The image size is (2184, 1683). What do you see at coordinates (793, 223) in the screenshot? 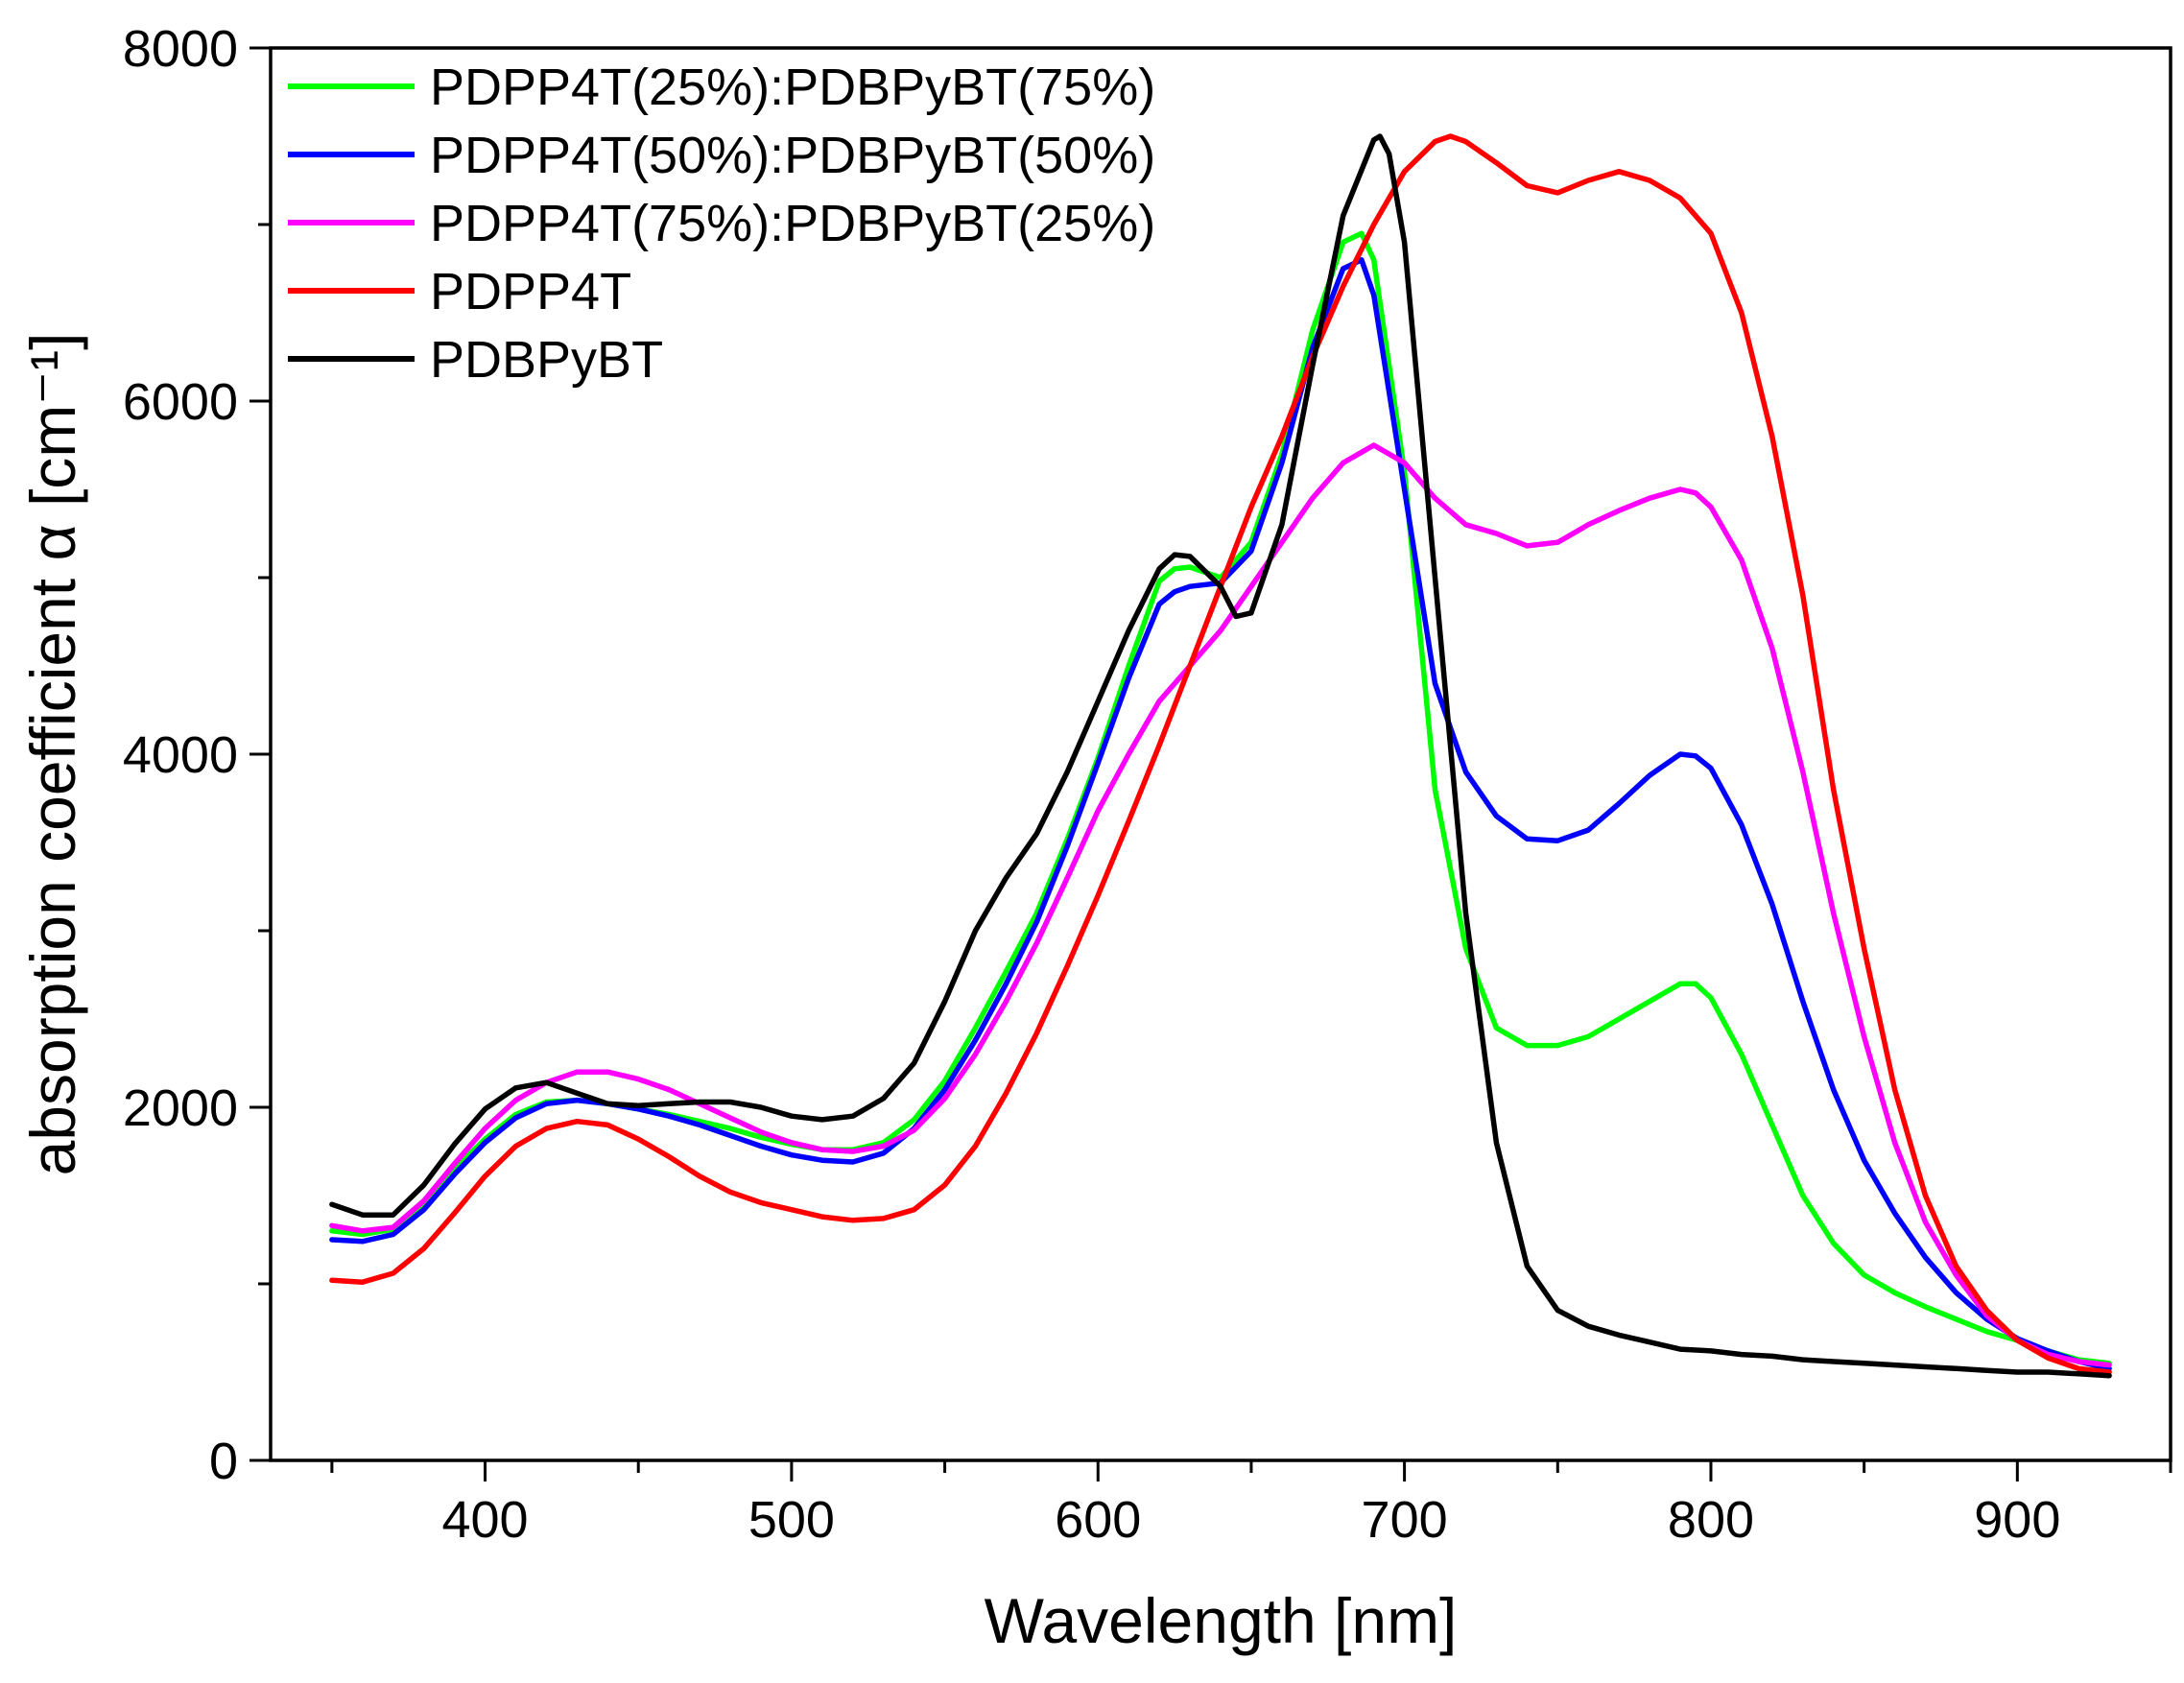
I see `legend-label: PDPP4T(75%):PDBPyBT(25%)` at bounding box center [793, 223].